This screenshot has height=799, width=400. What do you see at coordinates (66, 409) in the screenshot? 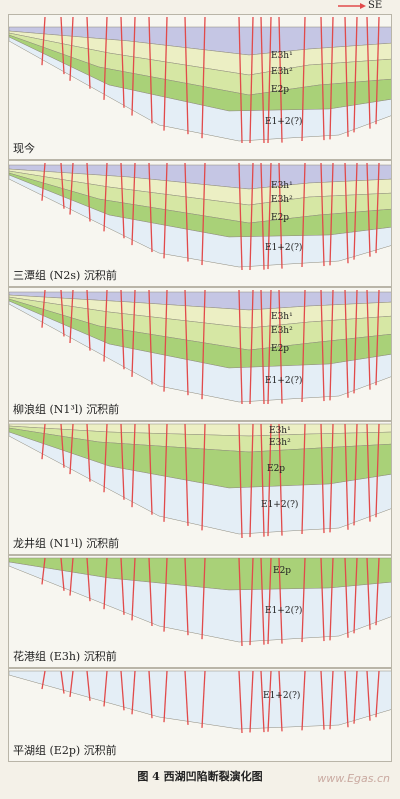
I see `panel-caption: 柳浪组 (N1³l) 沉积前` at bounding box center [66, 409].